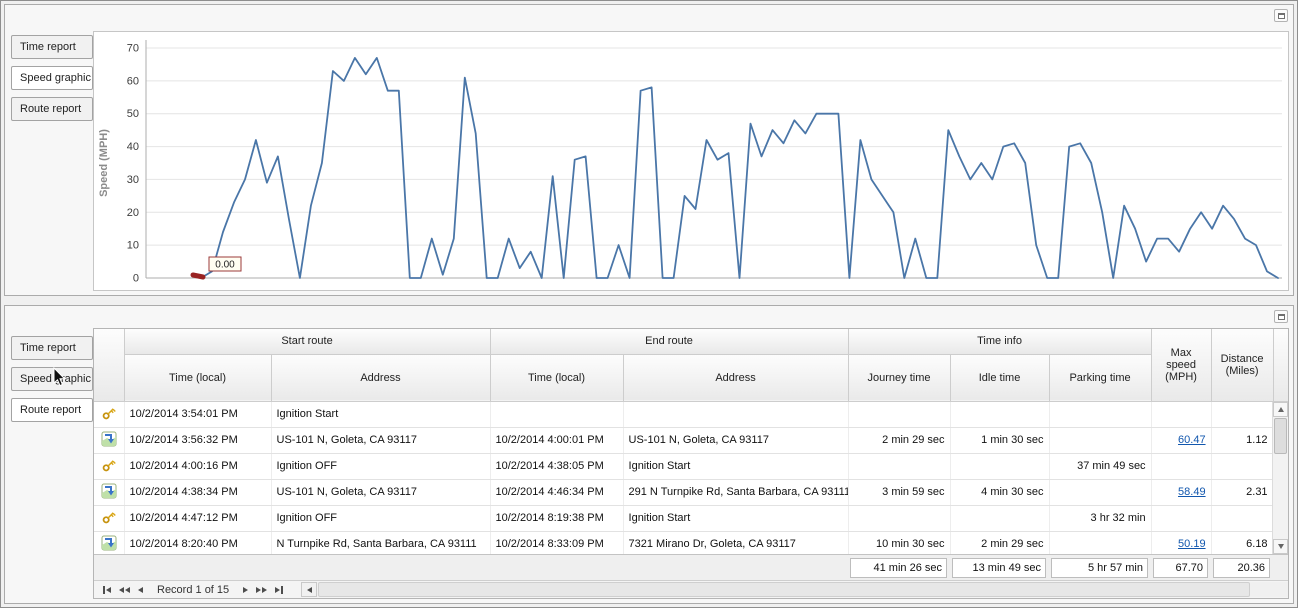  What do you see at coordinates (899, 378) in the screenshot?
I see `column-header-journey-time: Journey time` at bounding box center [899, 378].